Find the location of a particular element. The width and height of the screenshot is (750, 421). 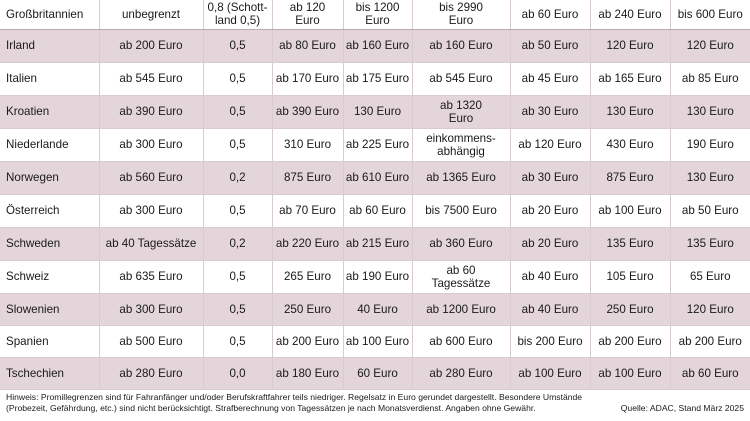

value-cell: einkommens-abhängig is located at coordinates (460, 145).